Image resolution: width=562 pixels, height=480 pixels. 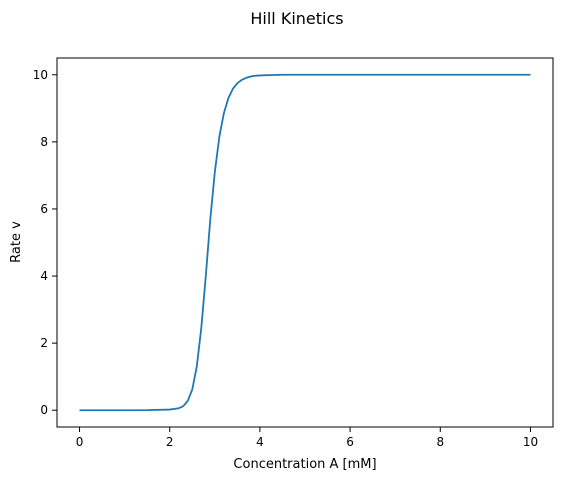 What do you see at coordinates (296, 18) in the screenshot?
I see `chart-title: Hill Kinetics` at bounding box center [296, 18].